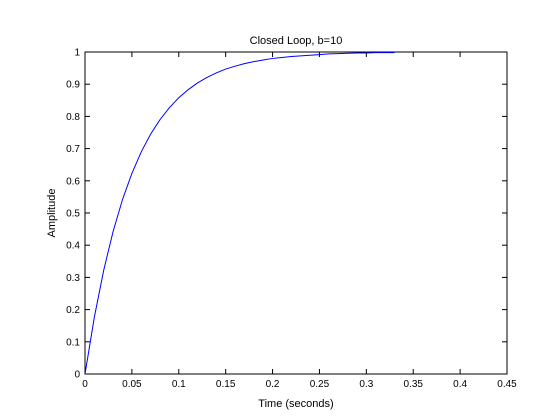 This screenshot has height=420, width=560. I want to click on y-tick-label: 0.8, so click(73, 117).